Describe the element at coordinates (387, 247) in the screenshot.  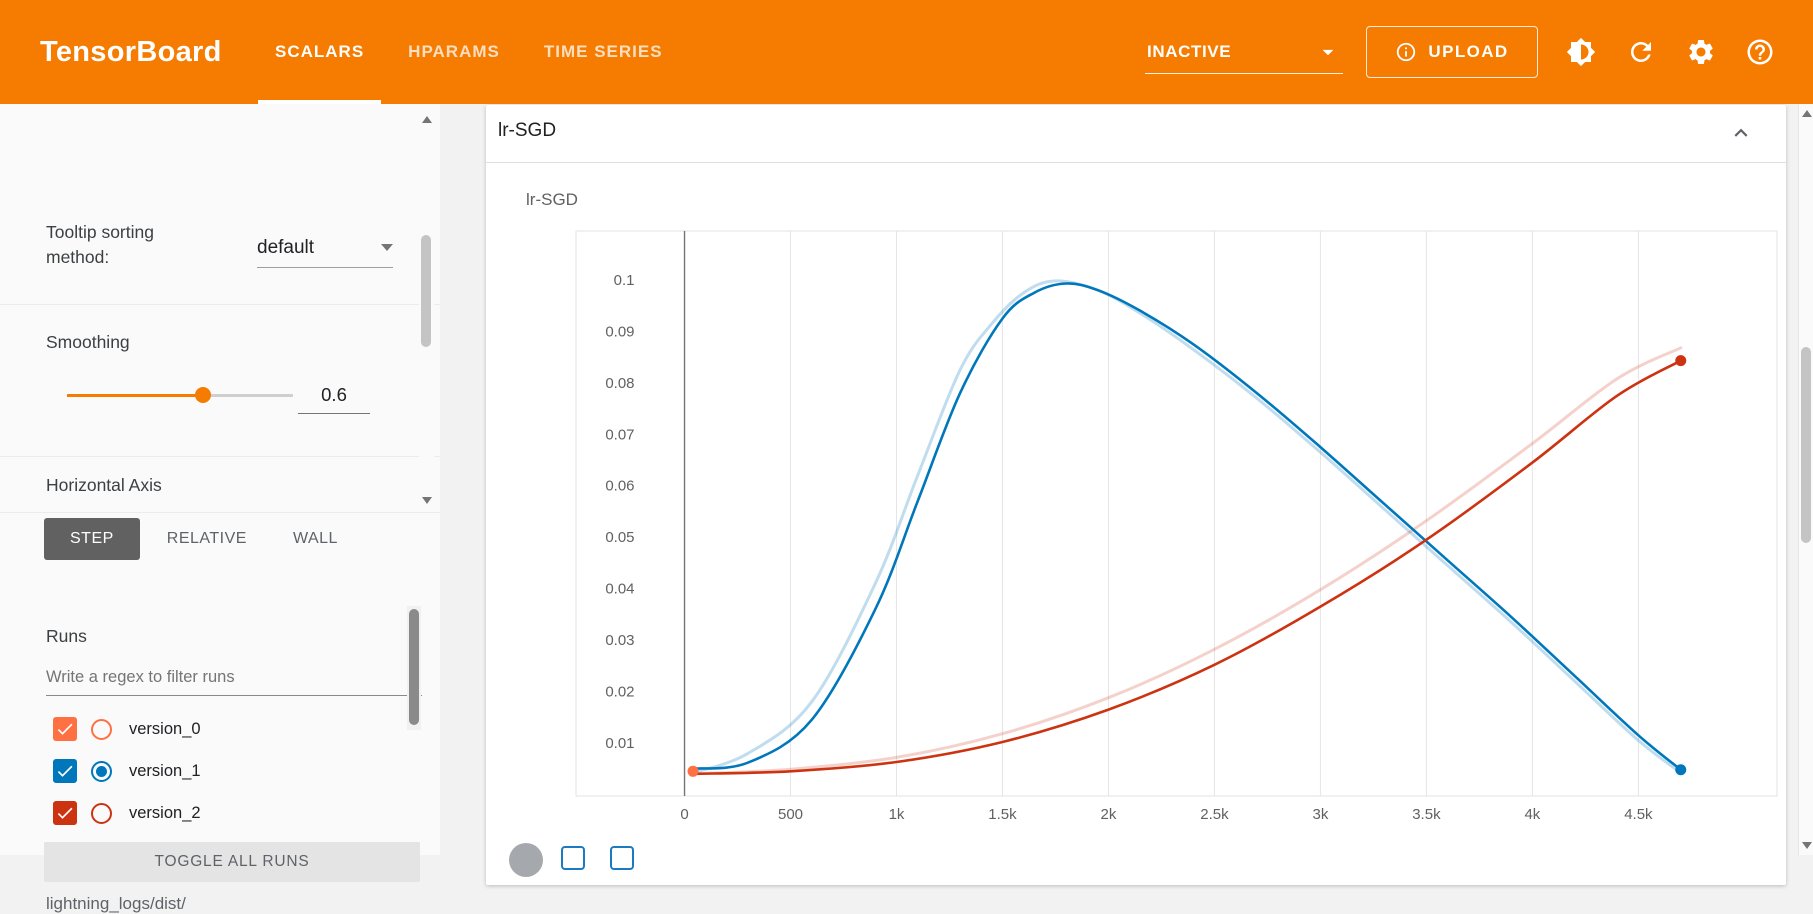
I see `dropdown-caret-icon` at that location.